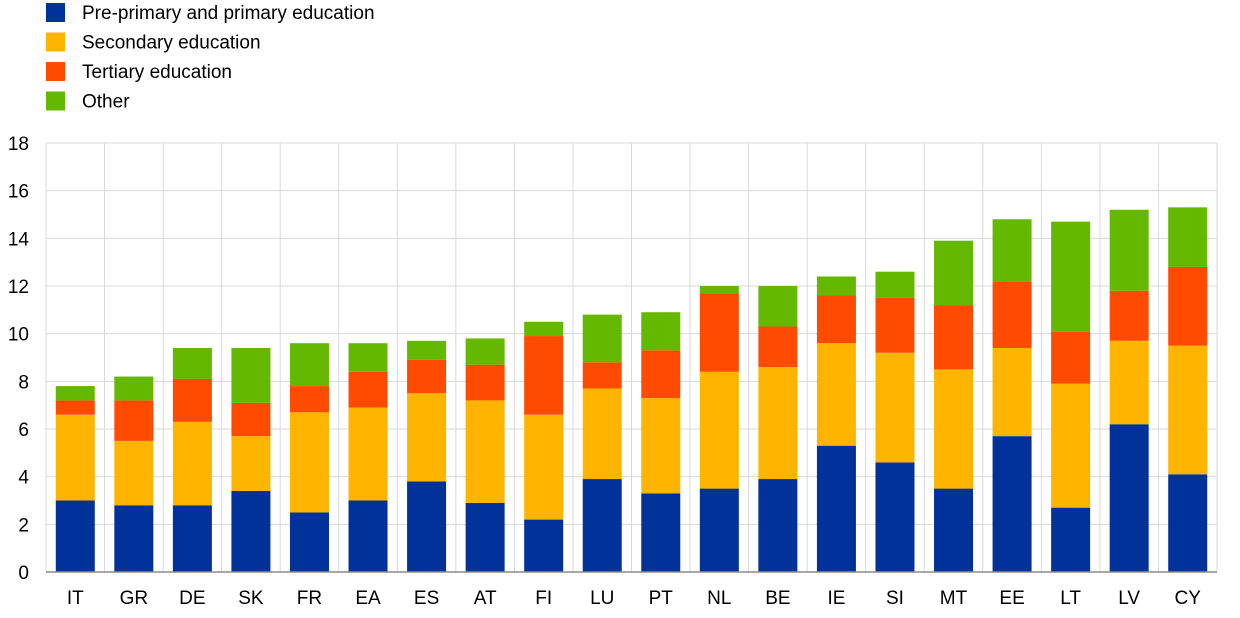 The width and height of the screenshot is (1240, 618). Describe the element at coordinates (602, 375) in the screenshot. I see `bar-lu-tertiary-education` at that location.